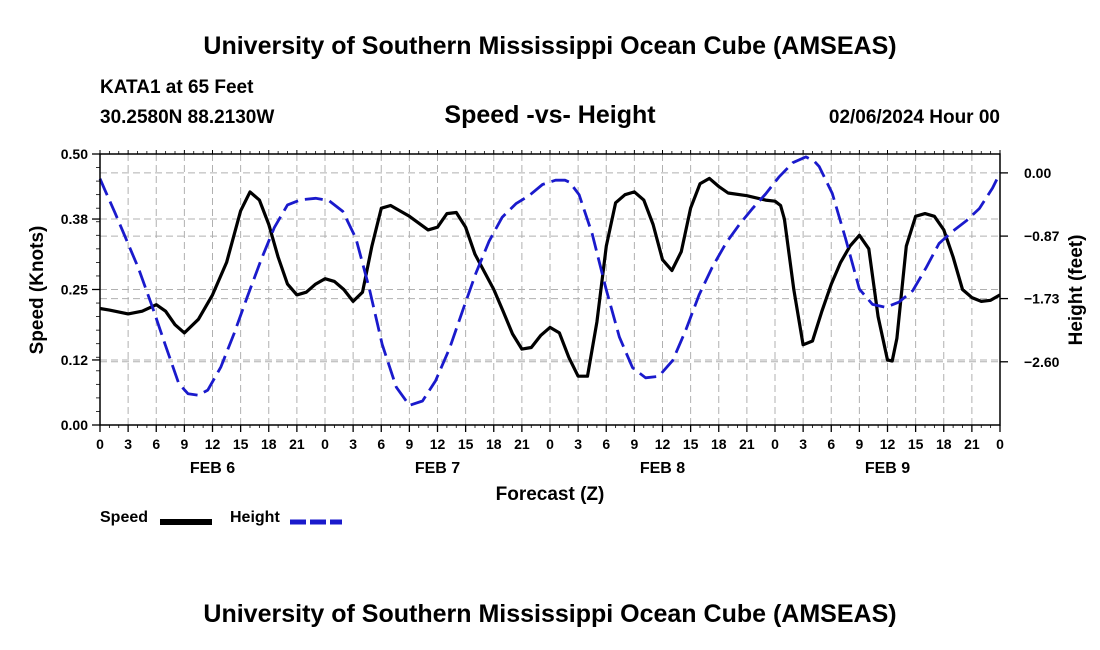 The width and height of the screenshot is (1100, 650). What do you see at coordinates (887, 468) in the screenshot?
I see `day-label: FEB 9` at bounding box center [887, 468].